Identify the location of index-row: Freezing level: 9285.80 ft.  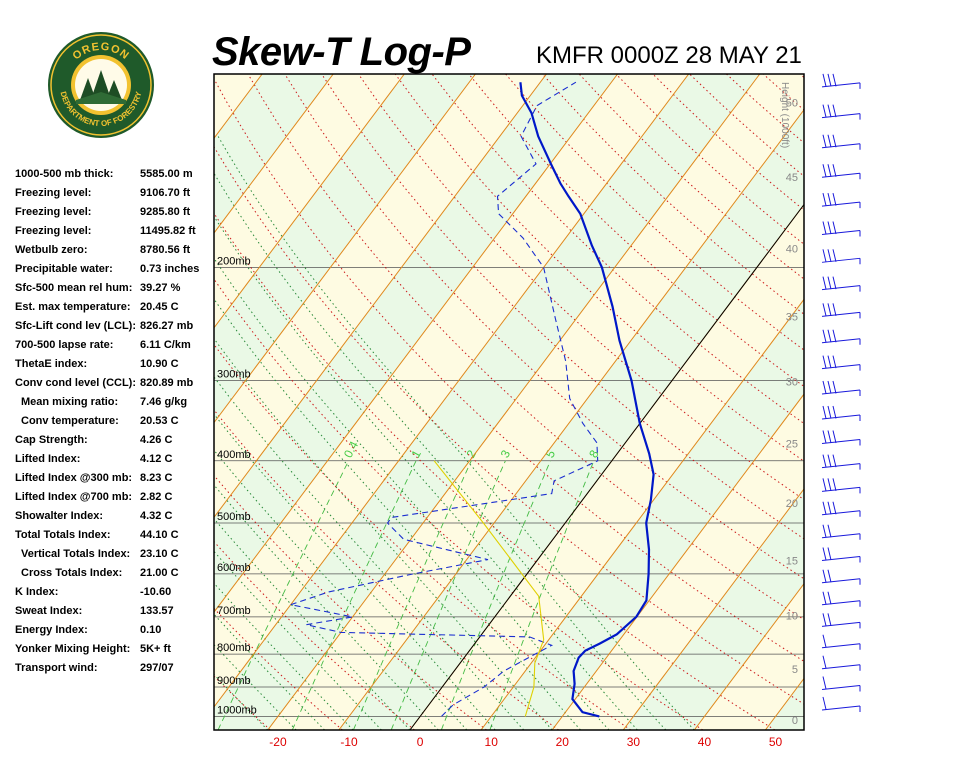
(115, 215).